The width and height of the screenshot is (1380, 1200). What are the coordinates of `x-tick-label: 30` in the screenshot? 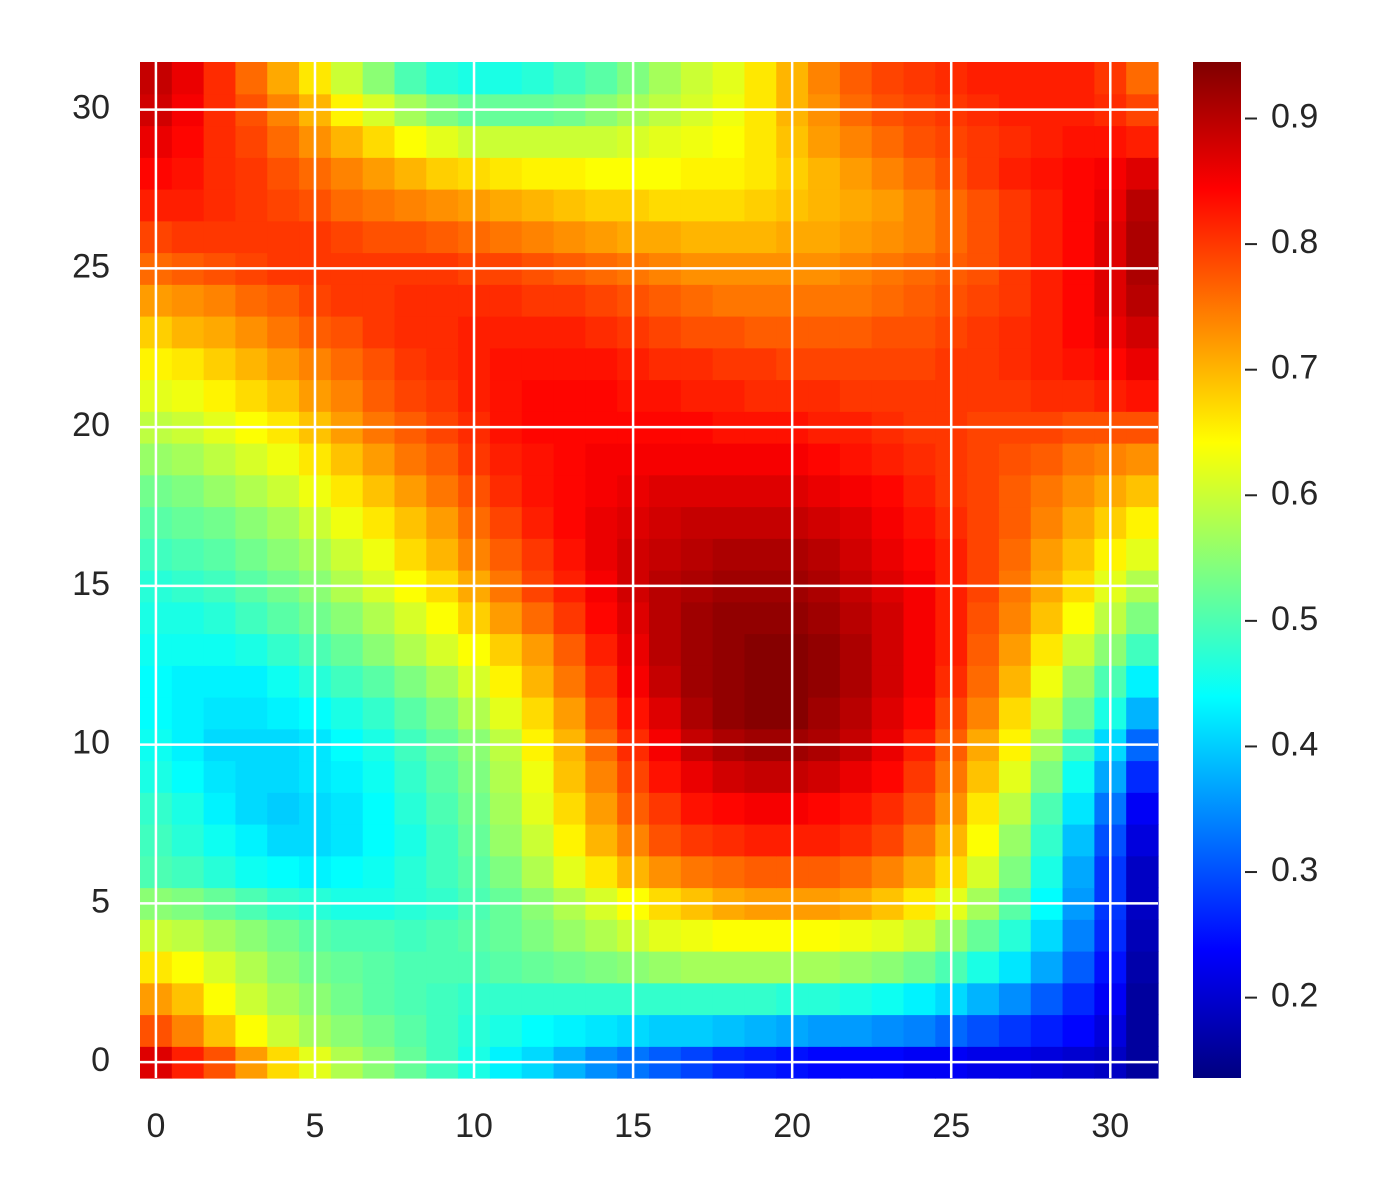 It's located at (1110, 1126).